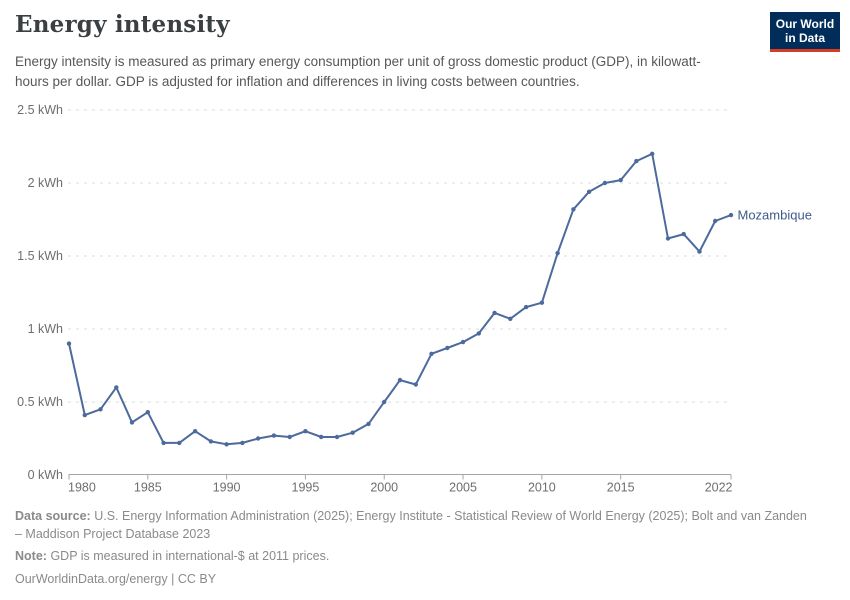 Image resolution: width=850 pixels, height=600 pixels. Describe the element at coordinates (384, 488) in the screenshot. I see `x-tick-label: 2000` at that location.